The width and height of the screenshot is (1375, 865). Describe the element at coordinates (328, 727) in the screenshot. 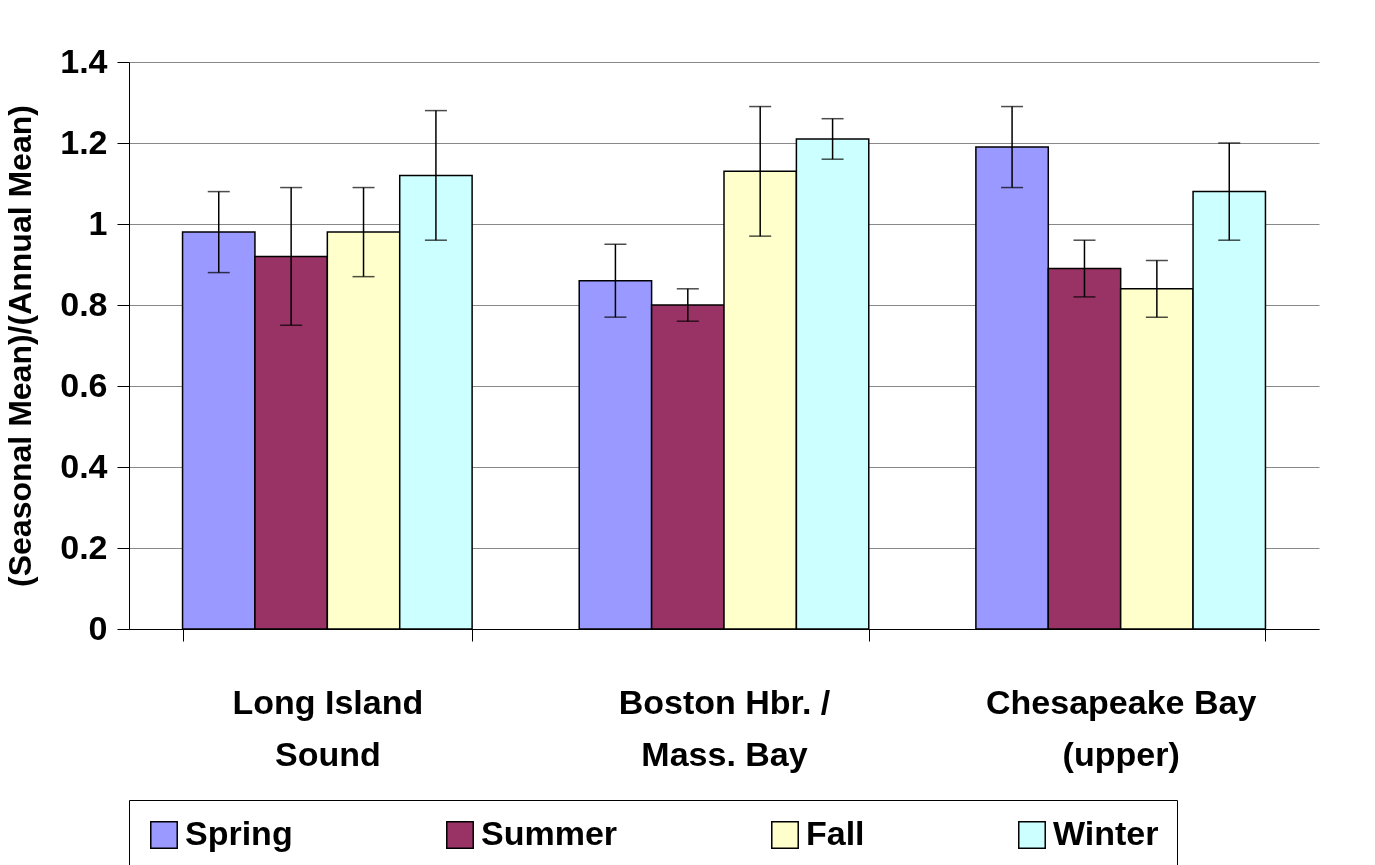

I see `x-tick-label: Long Island Sound` at that location.